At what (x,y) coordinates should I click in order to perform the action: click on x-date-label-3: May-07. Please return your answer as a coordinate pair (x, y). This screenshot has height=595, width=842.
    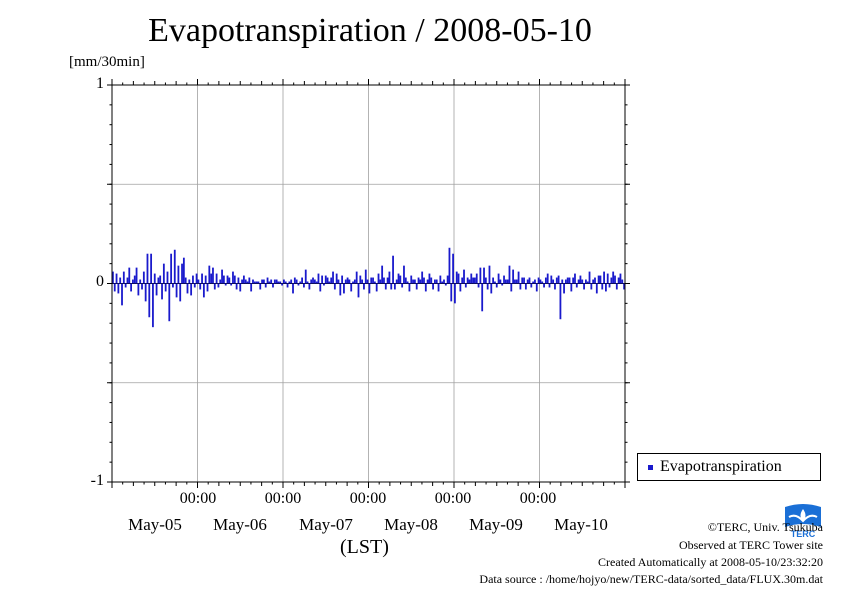
    Looking at the image, I should click on (326, 524).